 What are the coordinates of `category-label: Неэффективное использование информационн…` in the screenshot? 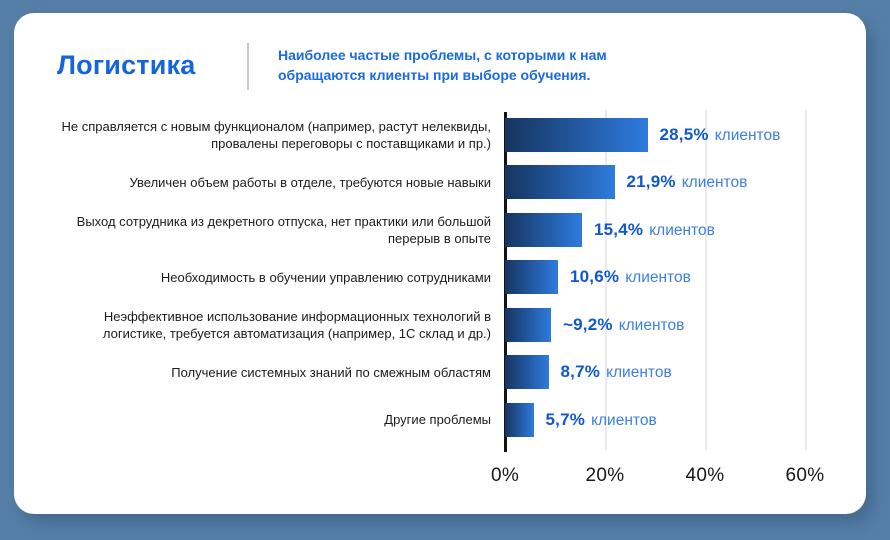 It's located at (296, 324).